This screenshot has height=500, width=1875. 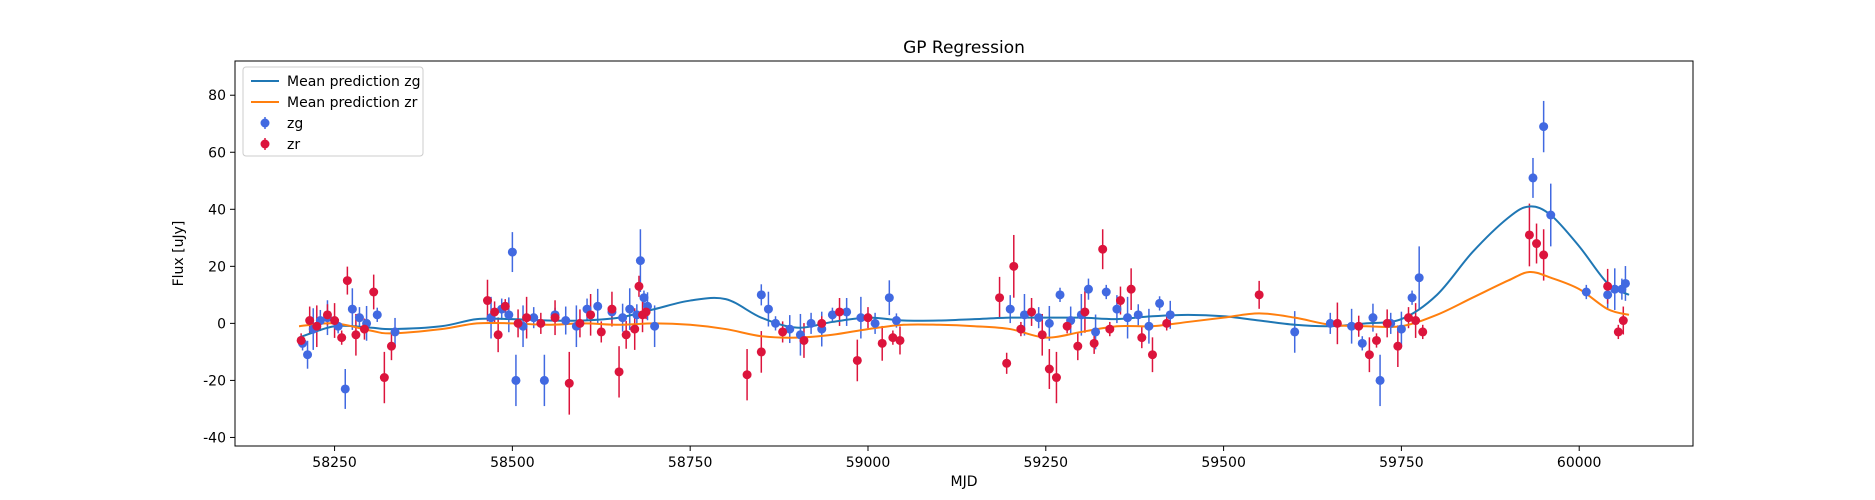 I want to click on legend-label: zr, so click(x=293, y=145).